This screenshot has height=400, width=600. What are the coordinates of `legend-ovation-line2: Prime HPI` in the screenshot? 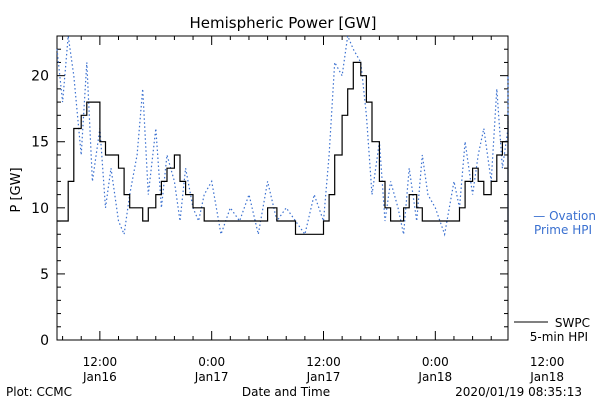 It's located at (563, 230).